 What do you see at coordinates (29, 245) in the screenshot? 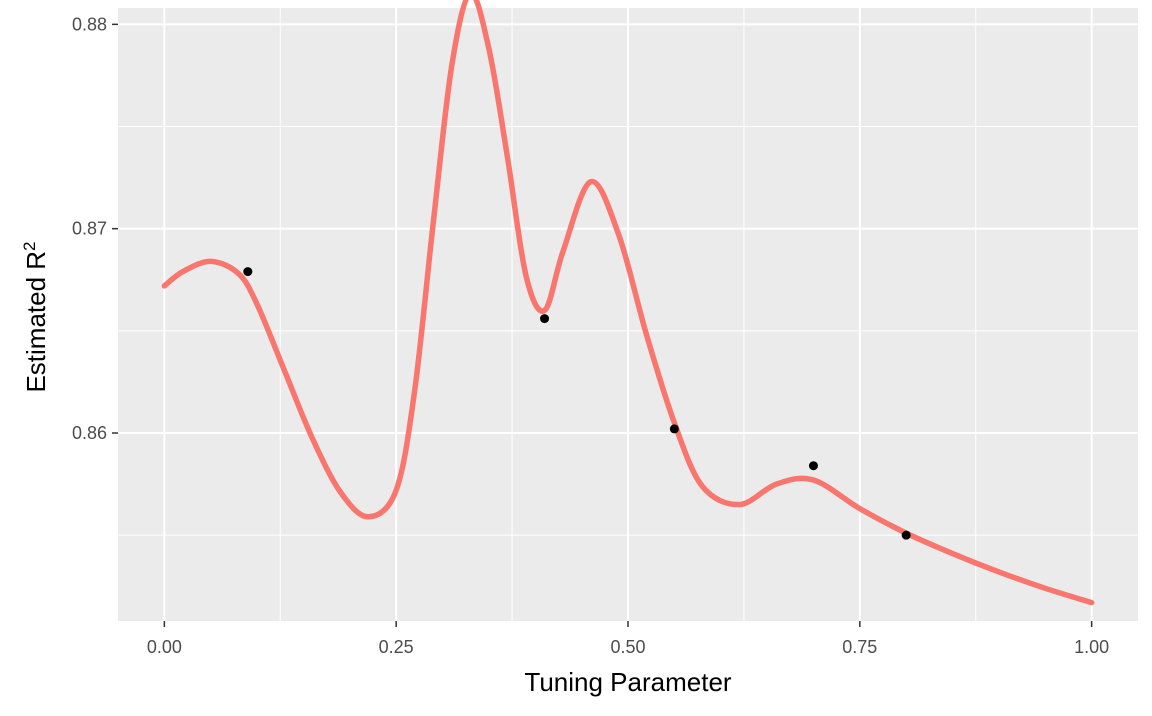
I see `y-axis-title-superscript: 2` at bounding box center [29, 245].